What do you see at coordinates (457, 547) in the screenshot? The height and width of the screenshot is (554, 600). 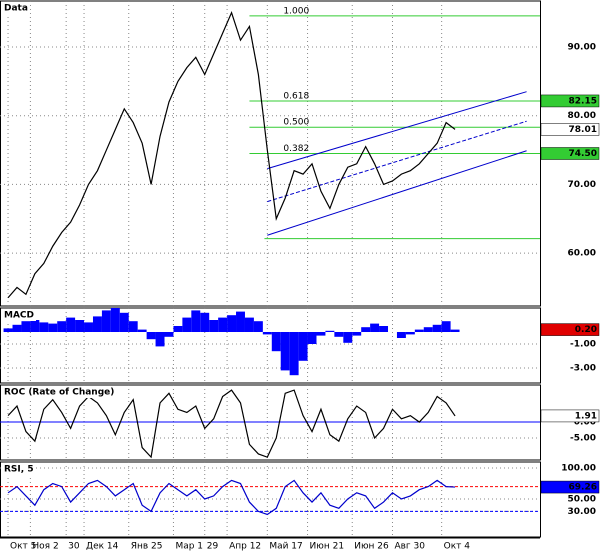 I see `x-tick-label: Окт 4` at bounding box center [457, 547].